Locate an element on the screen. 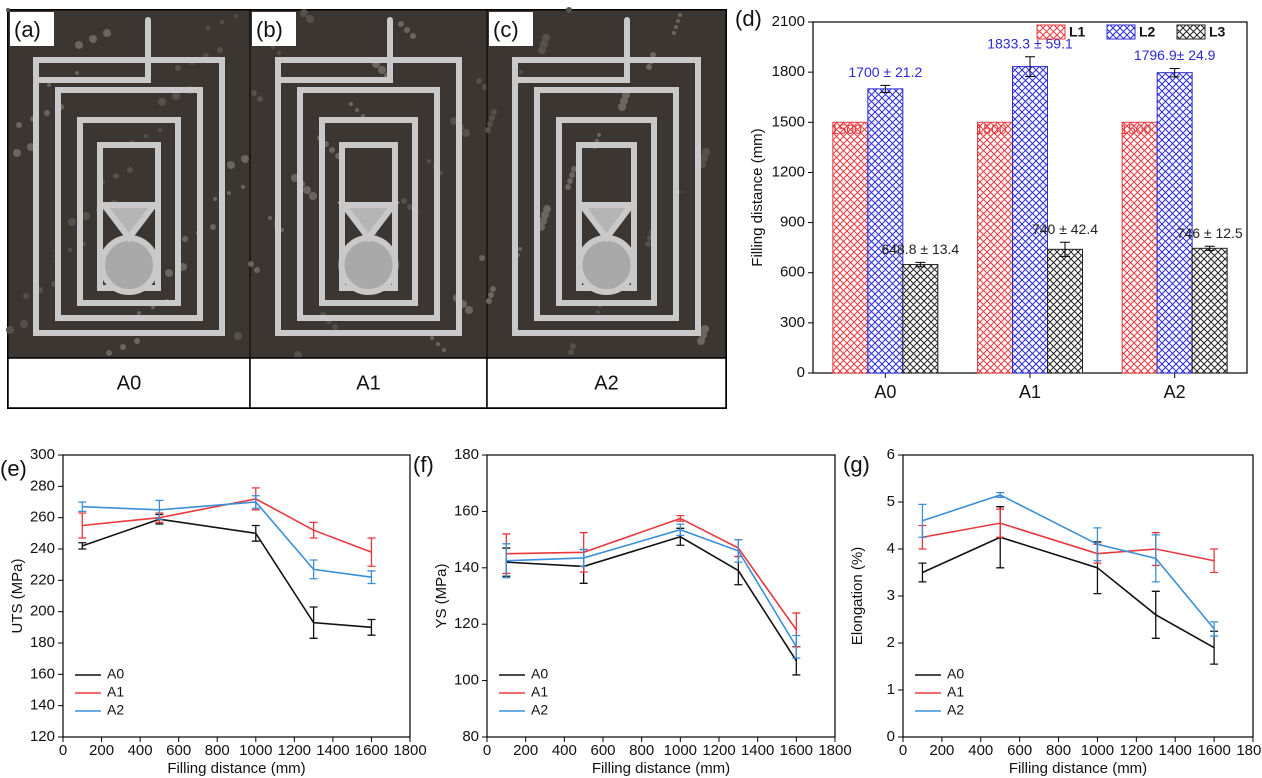 This screenshot has width=1262, height=778. y-tick-label: 240 is located at coordinates (42, 548).